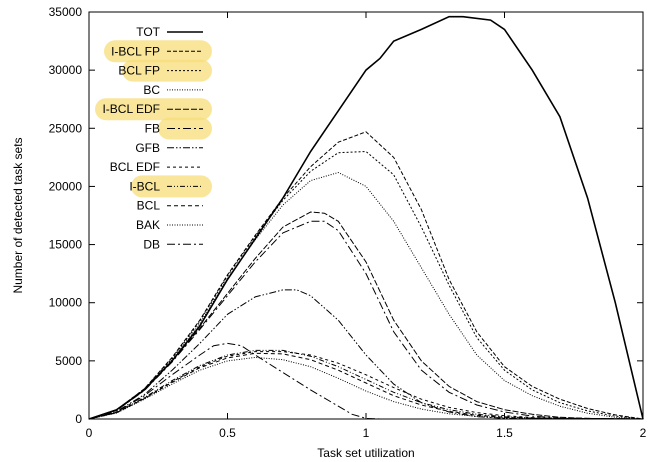 This screenshot has width=655, height=462. What do you see at coordinates (66, 70) in the screenshot?
I see `y-tick-label: 30000` at bounding box center [66, 70].